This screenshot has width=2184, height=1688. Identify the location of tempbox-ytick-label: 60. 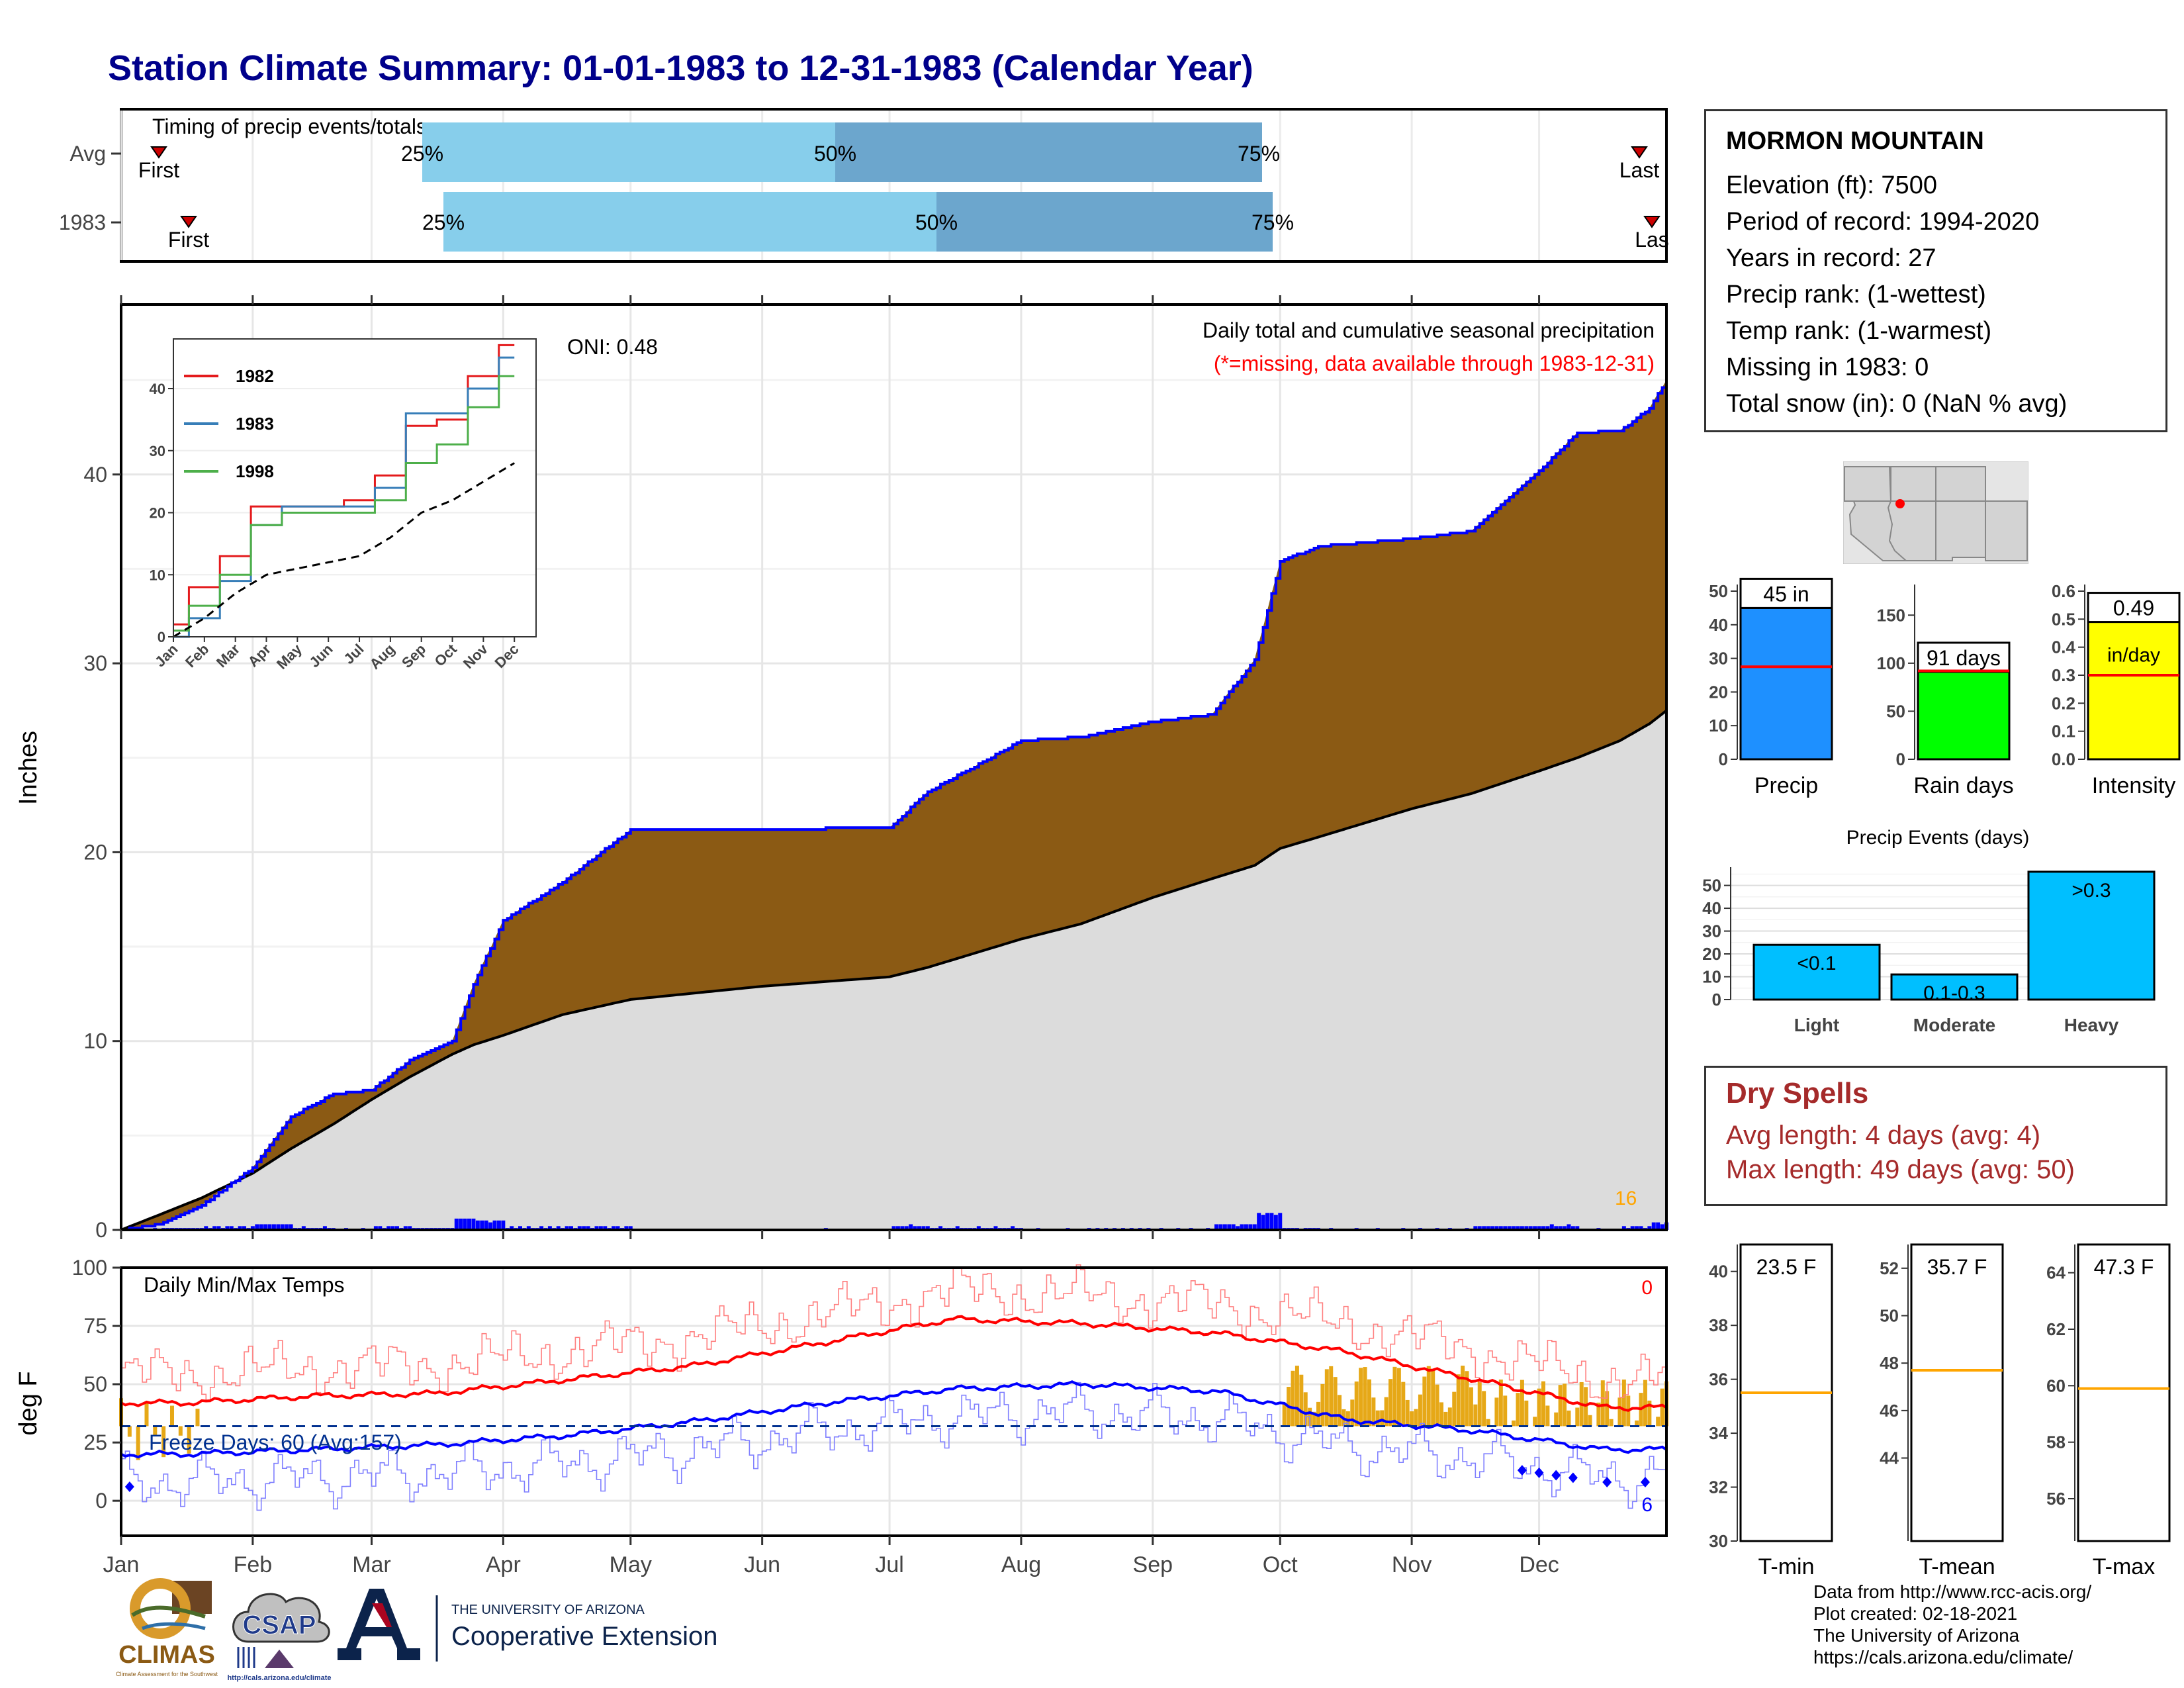
(2056, 1385).